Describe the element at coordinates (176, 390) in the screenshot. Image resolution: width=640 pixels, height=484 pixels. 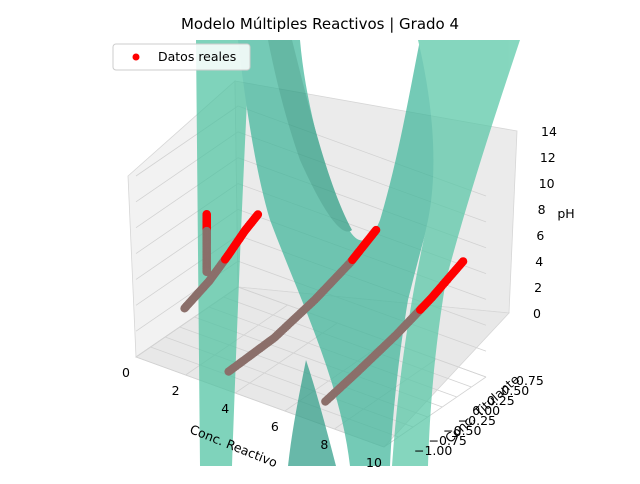
I see `x-tick-label: 2` at that location.